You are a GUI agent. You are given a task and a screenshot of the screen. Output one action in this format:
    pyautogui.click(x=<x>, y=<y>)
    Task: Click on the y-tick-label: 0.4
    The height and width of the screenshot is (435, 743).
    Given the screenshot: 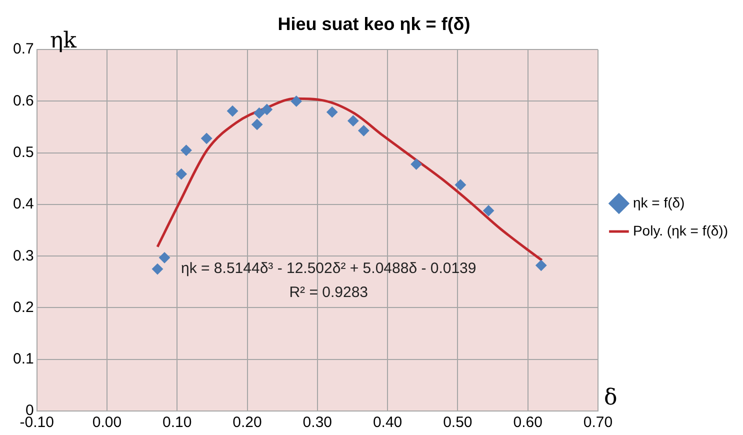 What is the action you would take?
    pyautogui.click(x=23, y=204)
    